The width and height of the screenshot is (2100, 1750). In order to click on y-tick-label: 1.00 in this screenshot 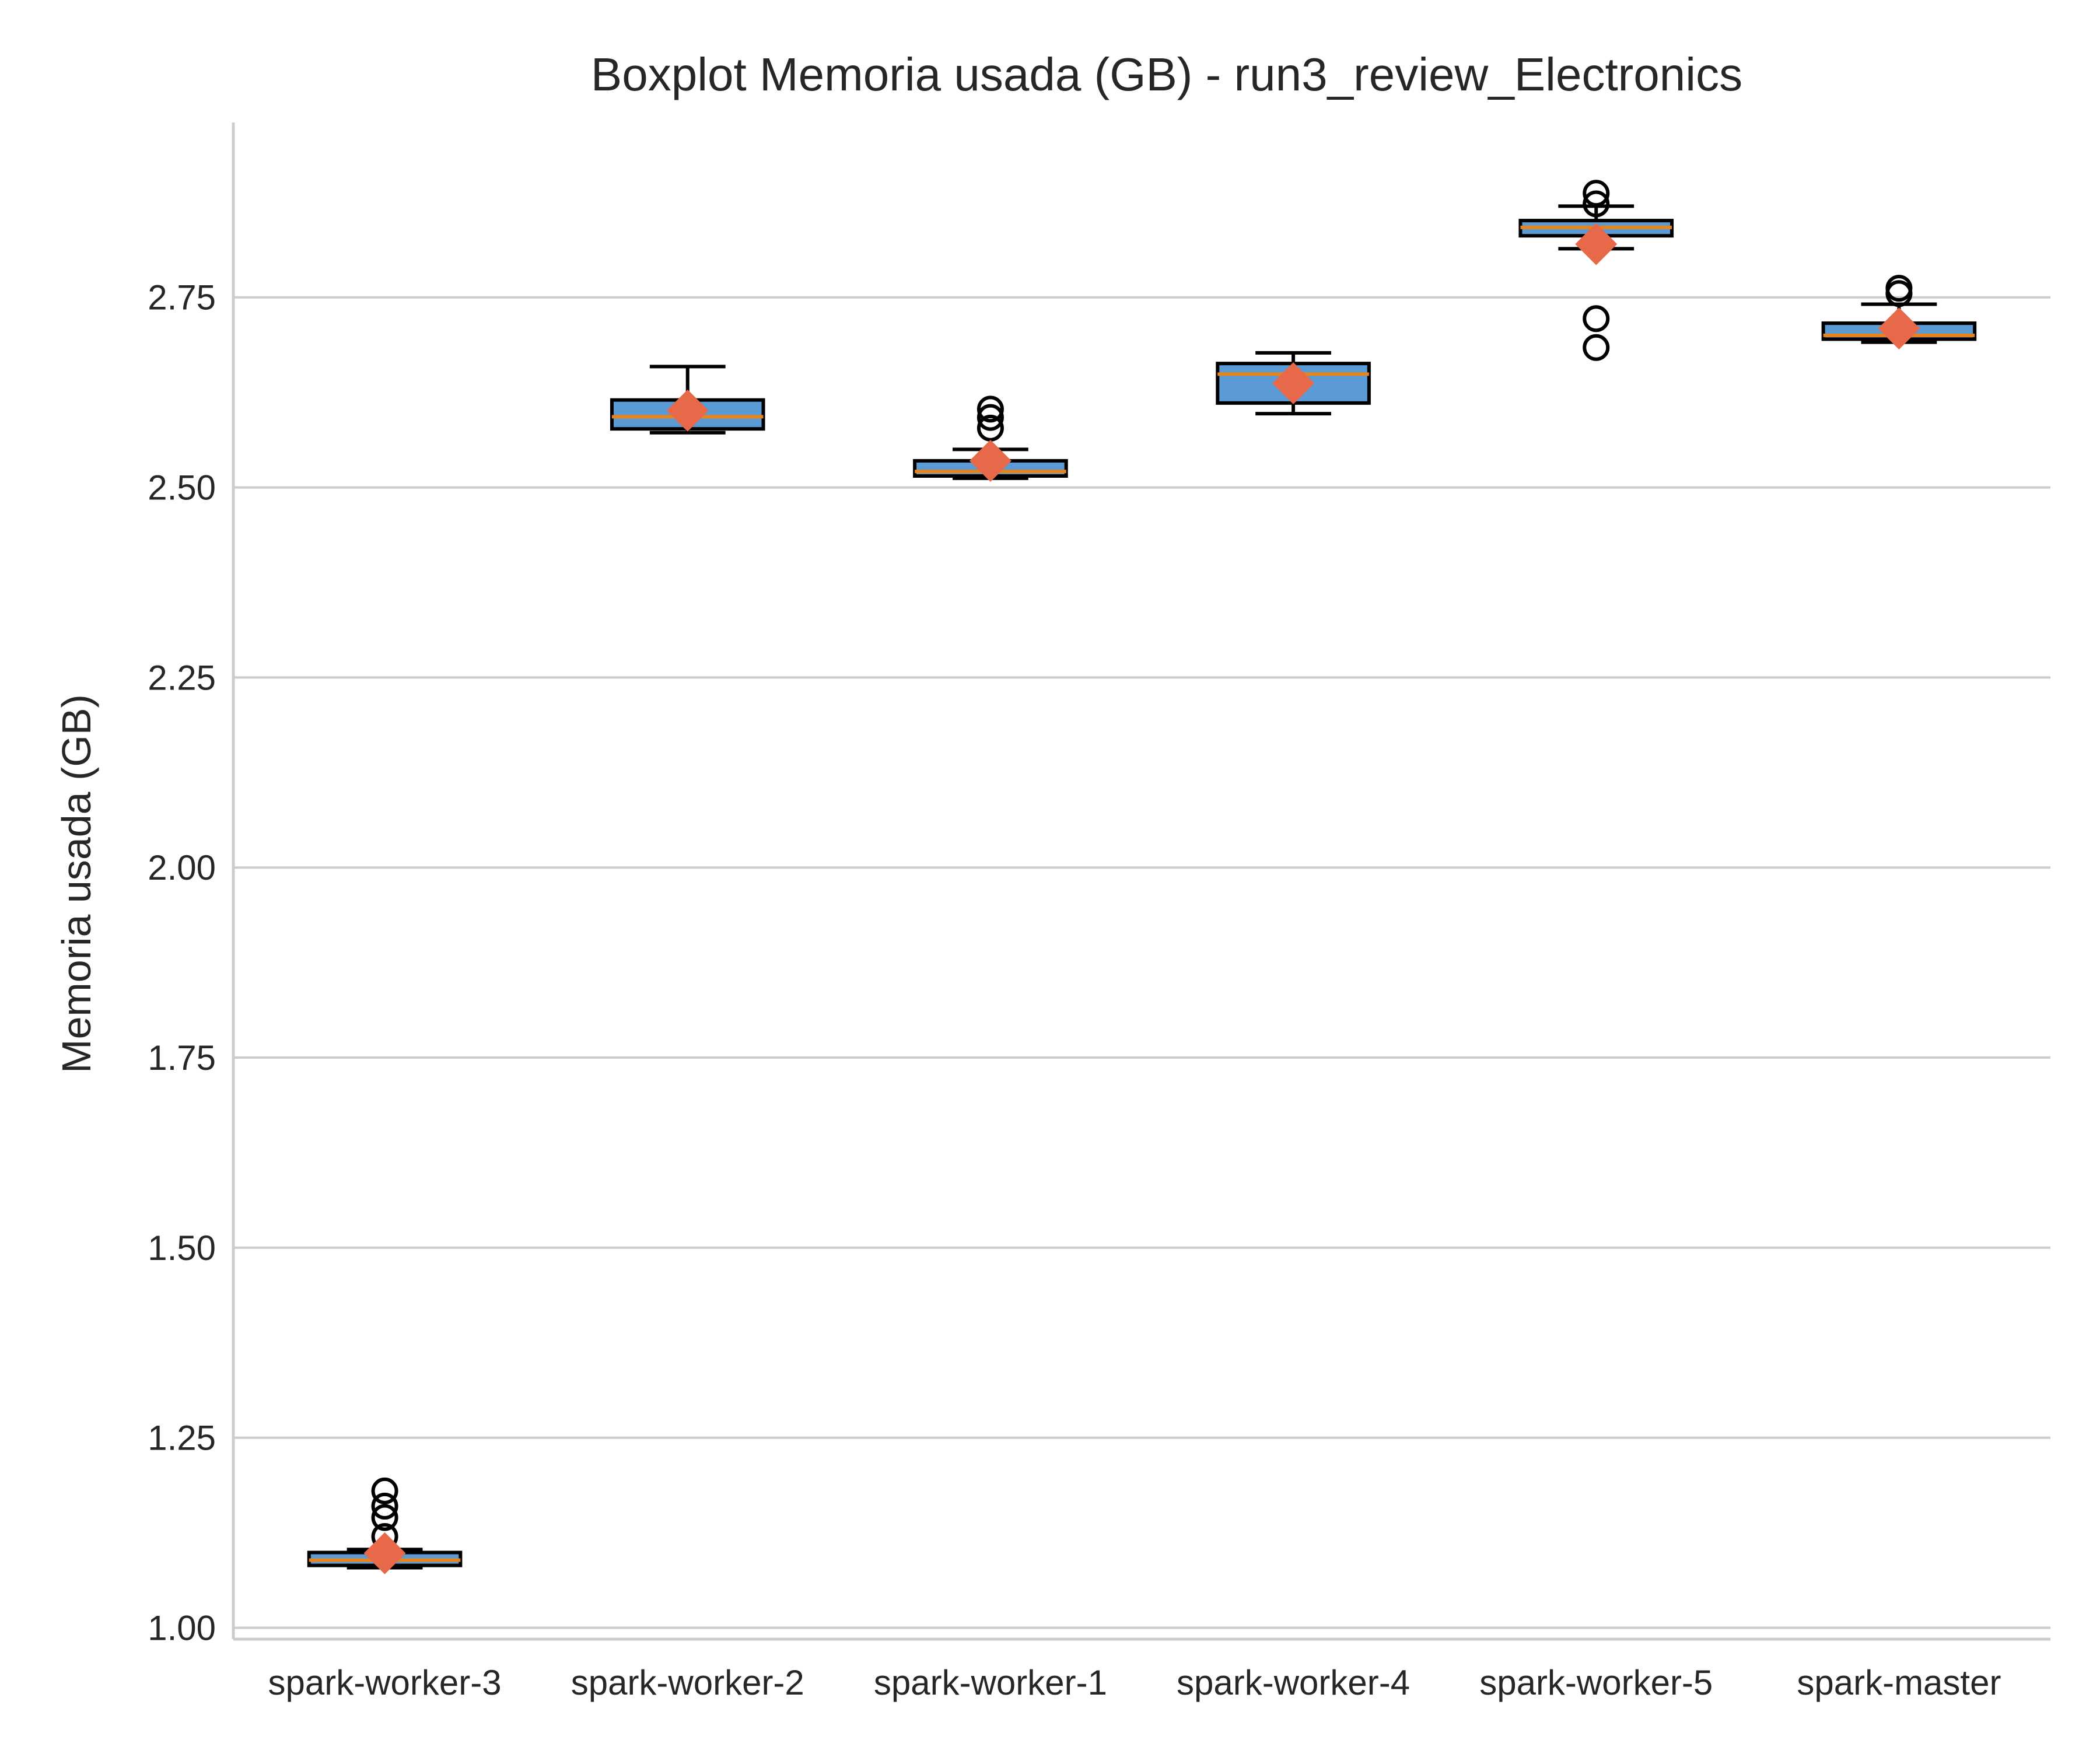, I will do `click(182, 1627)`.